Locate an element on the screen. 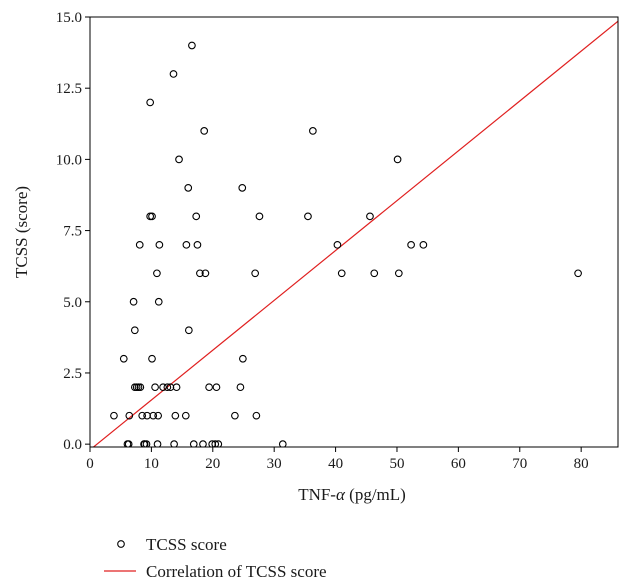 This screenshot has width=620, height=582. y-tick-label-6: 15.0 is located at coordinates (69, 18).